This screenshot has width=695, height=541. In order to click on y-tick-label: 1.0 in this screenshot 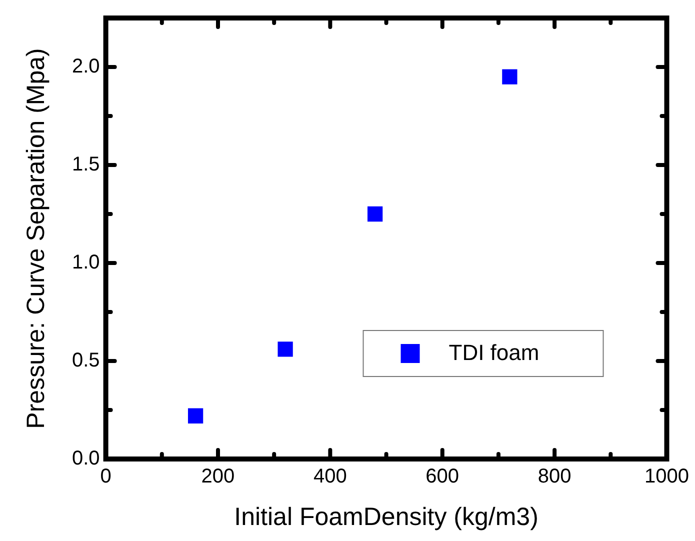, I will do `click(86, 263)`.